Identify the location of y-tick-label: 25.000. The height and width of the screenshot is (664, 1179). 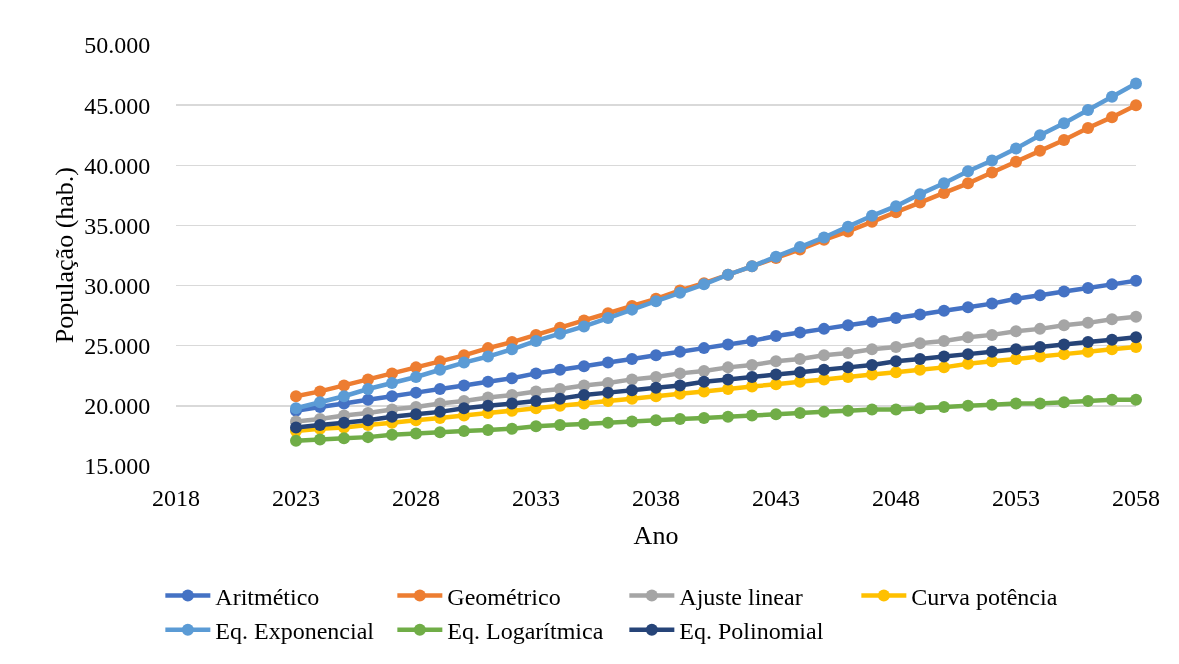
(117, 346).